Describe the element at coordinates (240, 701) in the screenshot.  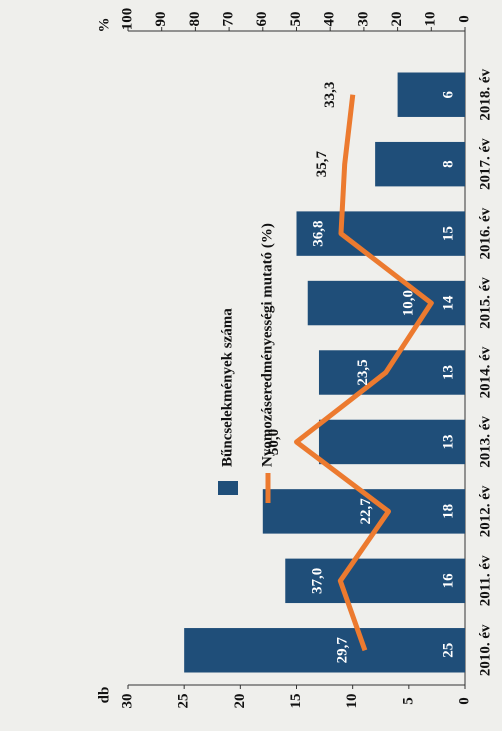
I see `y-tick-label: 20` at that location.